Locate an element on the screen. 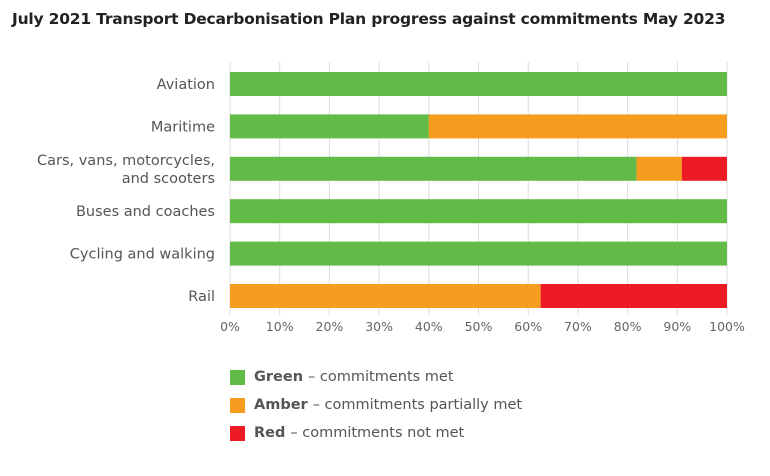  x-tick-label: 30% is located at coordinates (379, 326).